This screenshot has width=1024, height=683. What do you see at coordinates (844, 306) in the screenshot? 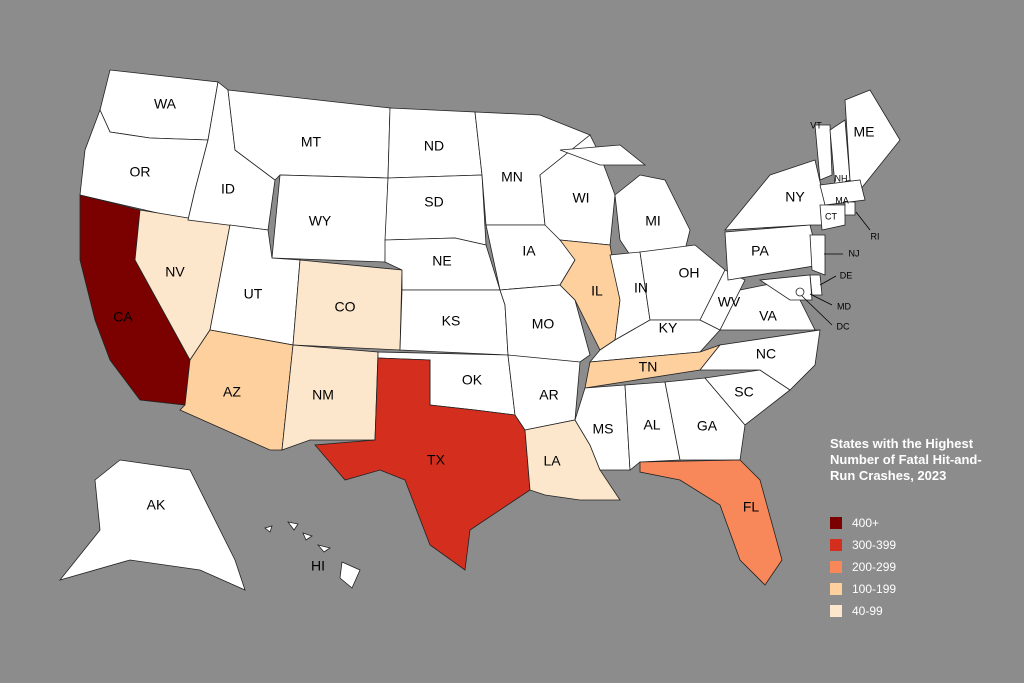
I see `state-label: MD` at bounding box center [844, 306].